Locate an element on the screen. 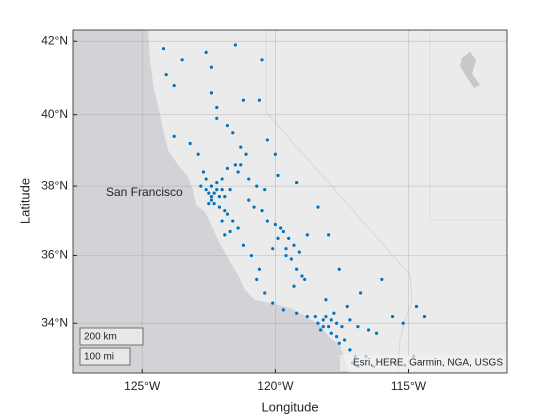 The image size is (560, 420). x-tick-label: 120°W is located at coordinates (275, 386).